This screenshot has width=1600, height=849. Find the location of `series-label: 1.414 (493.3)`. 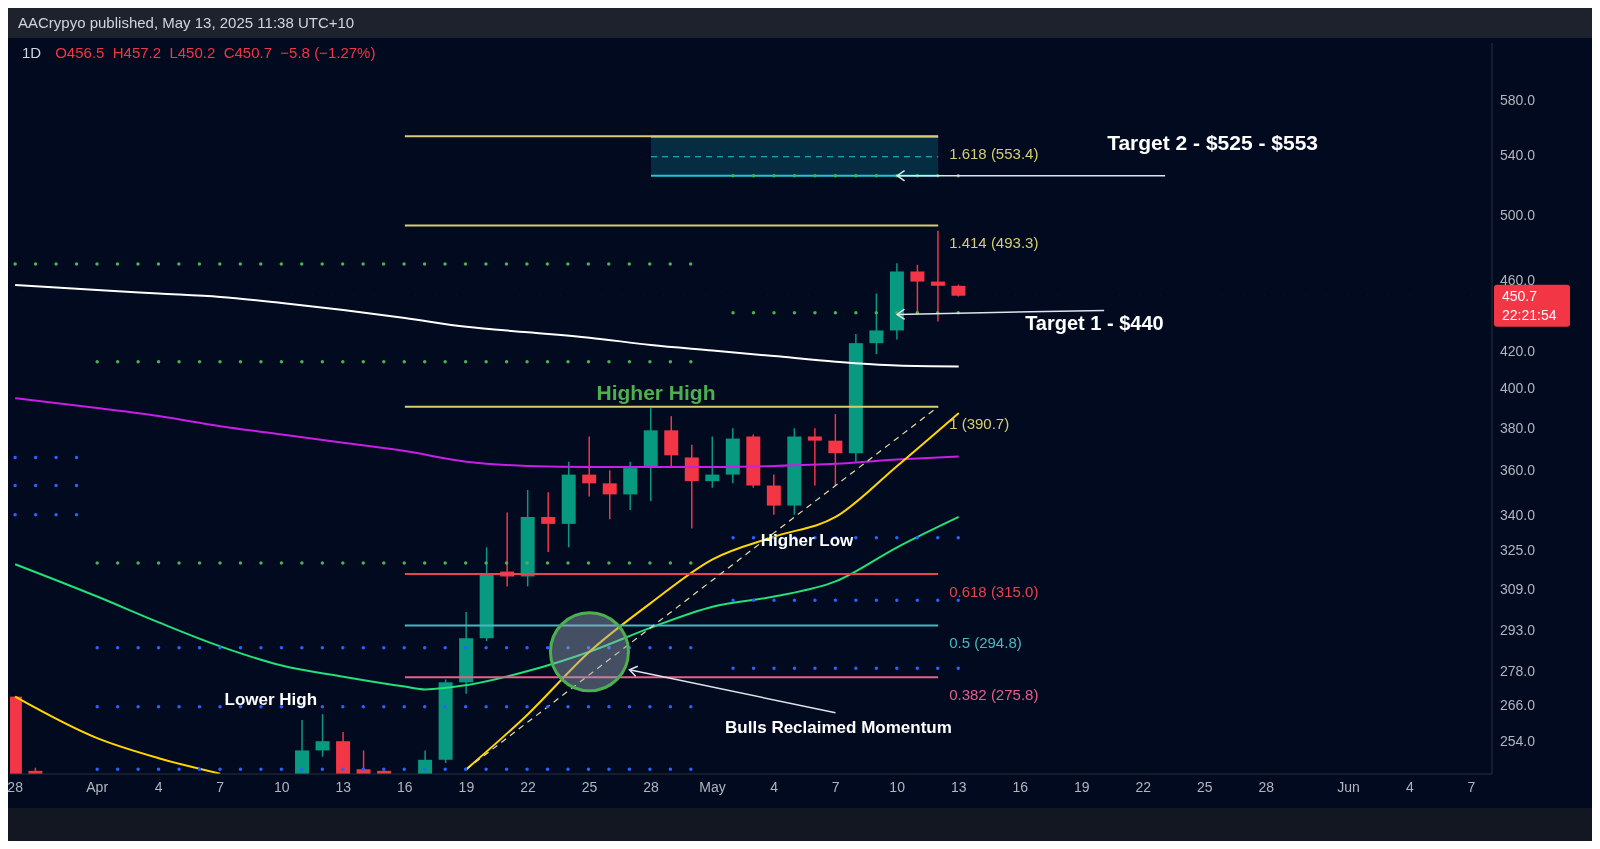

series-label: 1.414 (493.3) is located at coordinates (994, 243).